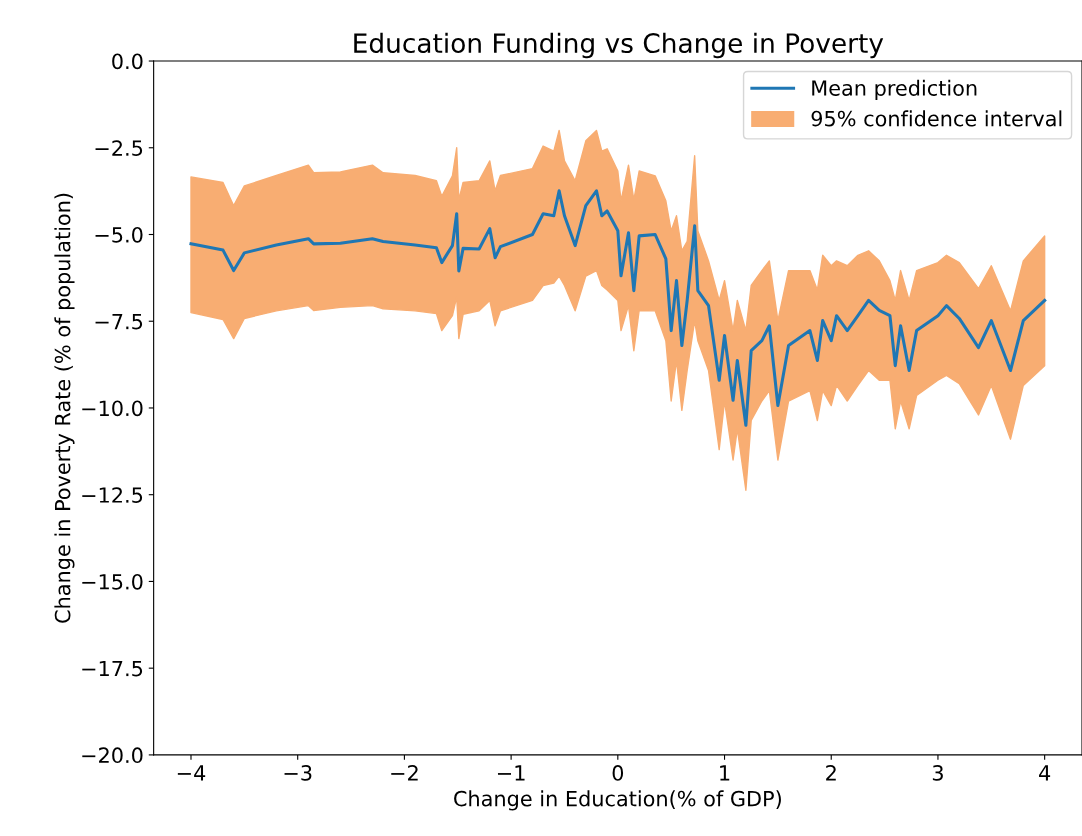 Image resolution: width=1082 pixels, height=836 pixels. Describe the element at coordinates (64, 408) in the screenshot. I see `y-axis-title: Change in Poverty Rate (% of population)` at that location.